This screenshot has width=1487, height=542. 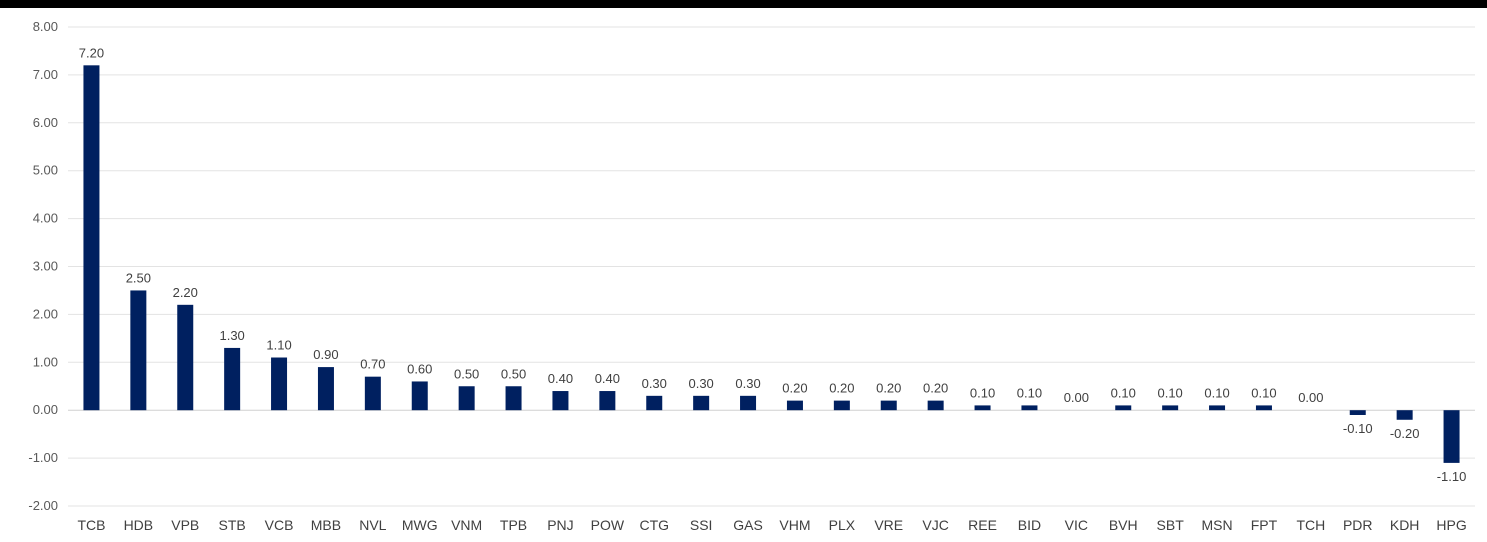 What do you see at coordinates (513, 398) in the screenshot?
I see `bar-tpb` at bounding box center [513, 398].